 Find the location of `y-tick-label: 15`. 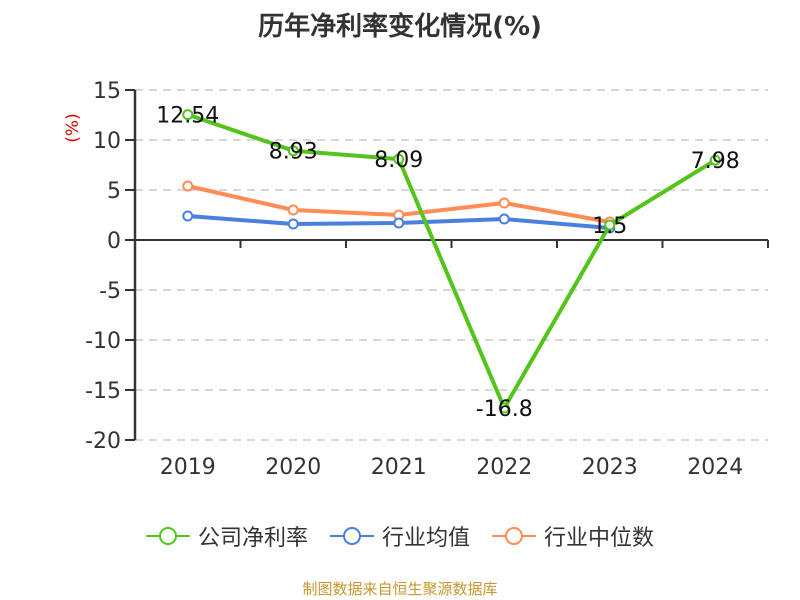

y-tick-label: 15 is located at coordinates (107, 91).